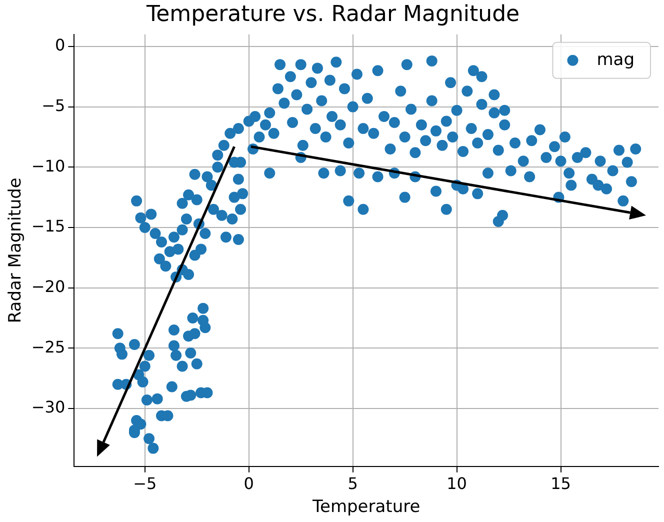 Image resolution: width=664 pixels, height=522 pixels. What do you see at coordinates (54, 105) in the screenshot?
I see `y-tick-label: −5` at bounding box center [54, 105].